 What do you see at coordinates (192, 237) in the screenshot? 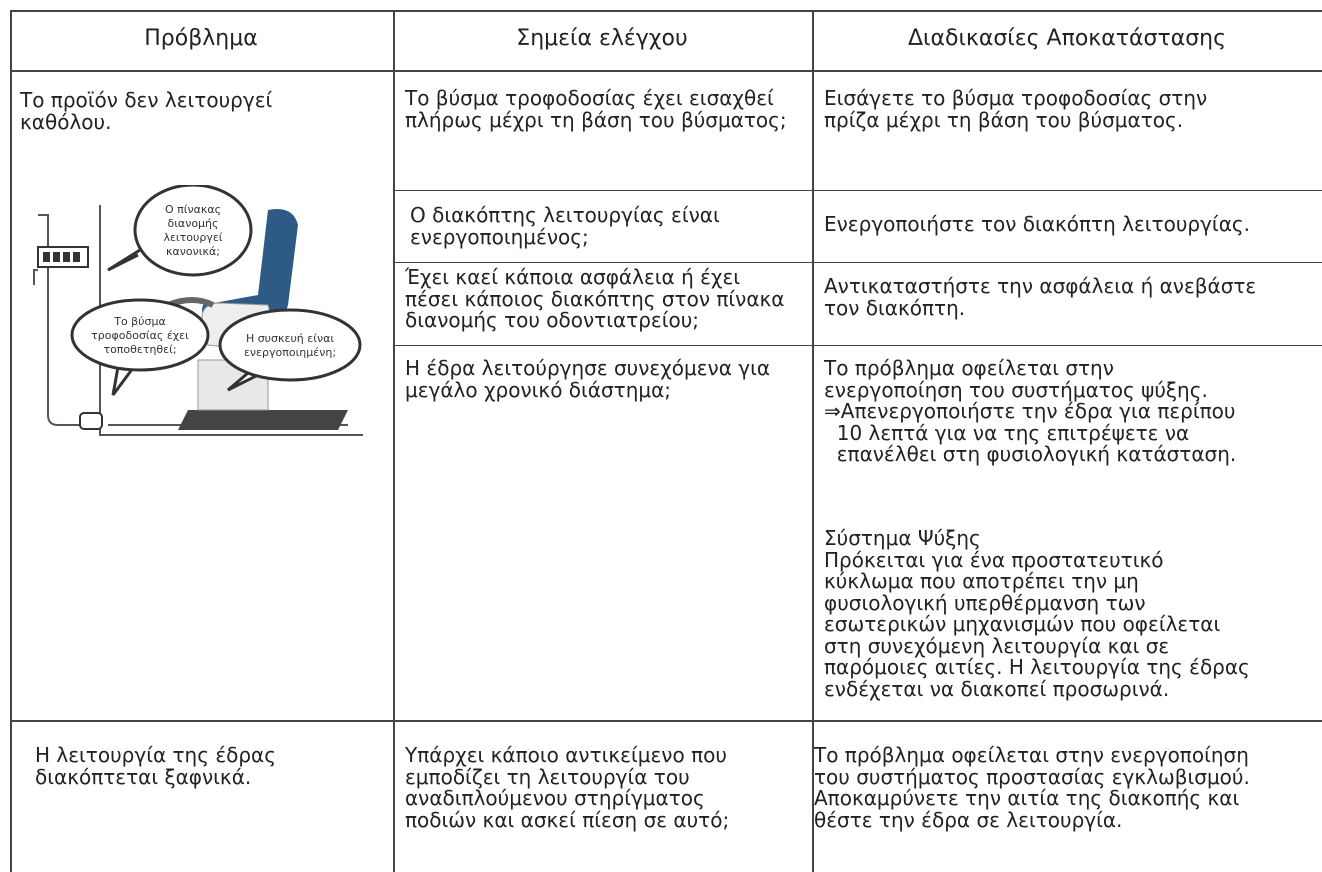
I see `bubble-text: λειτουργεί` at bounding box center [192, 237].